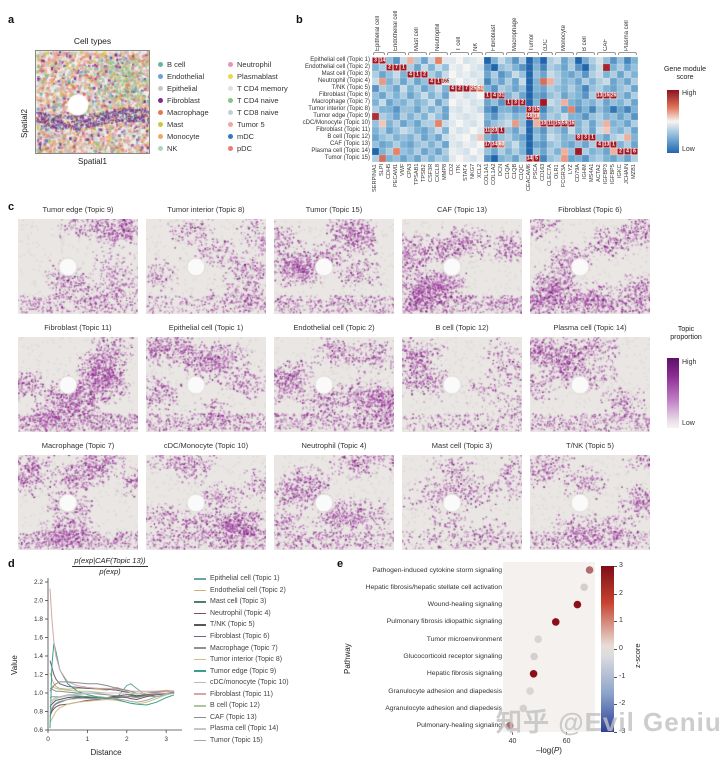  Describe the element at coordinates (501, 170) in the screenshot. I see `gene-label: DCN` at that location.